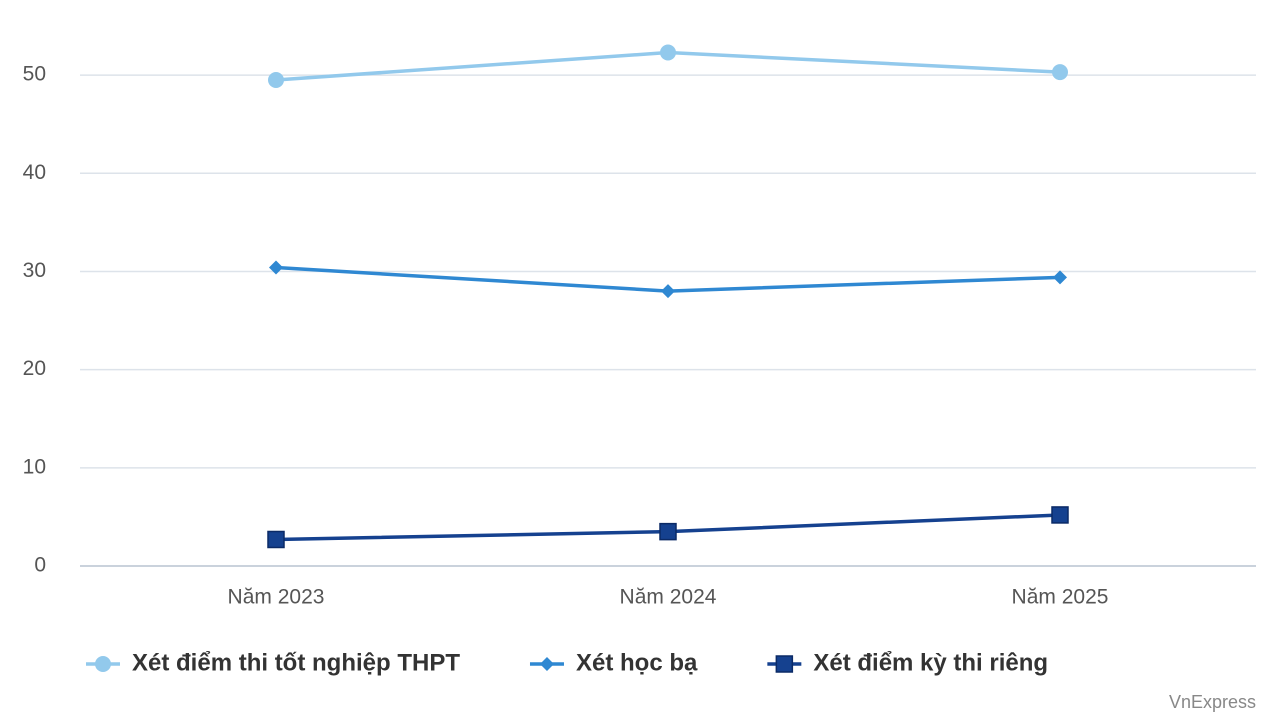 Image resolution: width=1280 pixels, height=720 pixels. What do you see at coordinates (34, 368) in the screenshot?
I see `y-tick-label: 20` at bounding box center [34, 368].